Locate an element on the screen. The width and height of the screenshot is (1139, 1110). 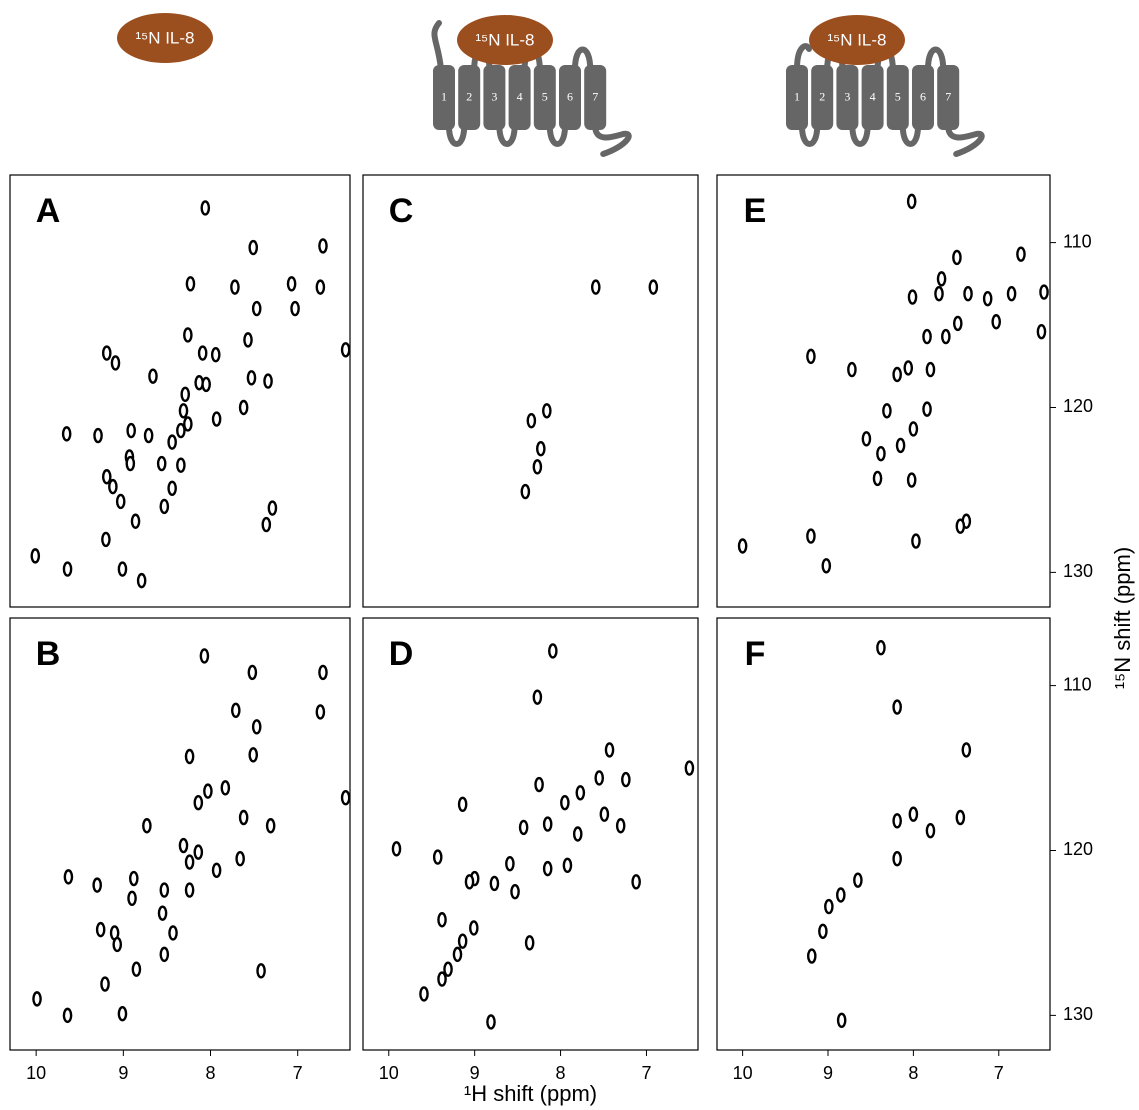
helix-number: 2 is located at coordinates (822, 96).